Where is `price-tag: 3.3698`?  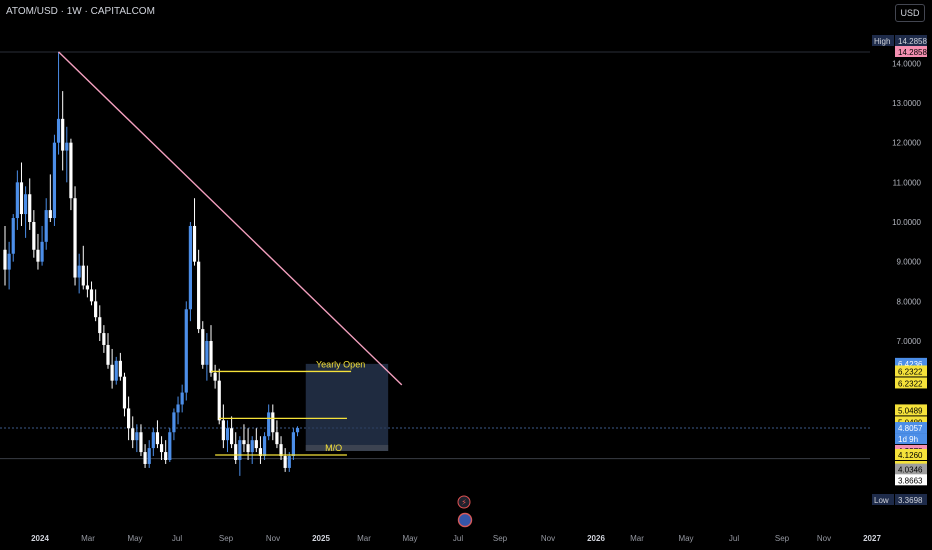
price-tag: 3.3698 is located at coordinates (910, 500).